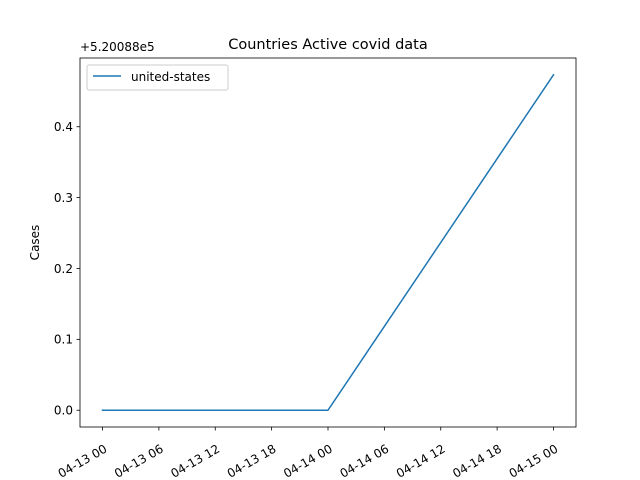 This screenshot has height=480, width=640. What do you see at coordinates (252, 461) in the screenshot?
I see `x-tick-label: 04-13 18` at bounding box center [252, 461].